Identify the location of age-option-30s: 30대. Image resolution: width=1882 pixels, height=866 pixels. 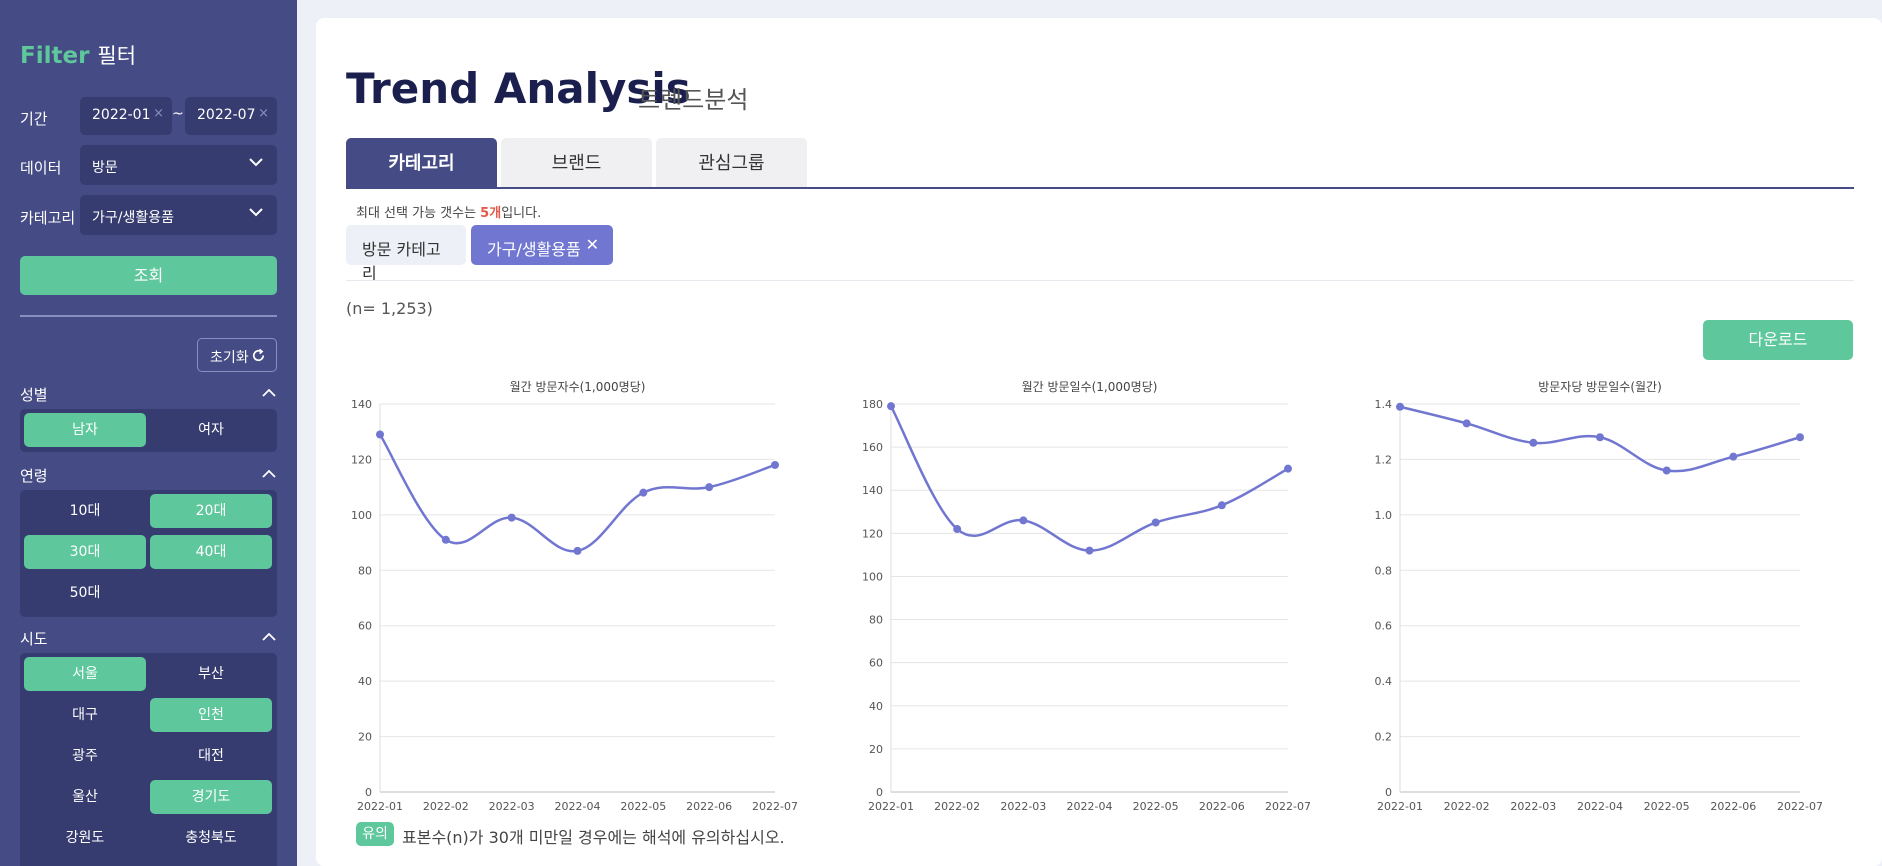
(85, 552).